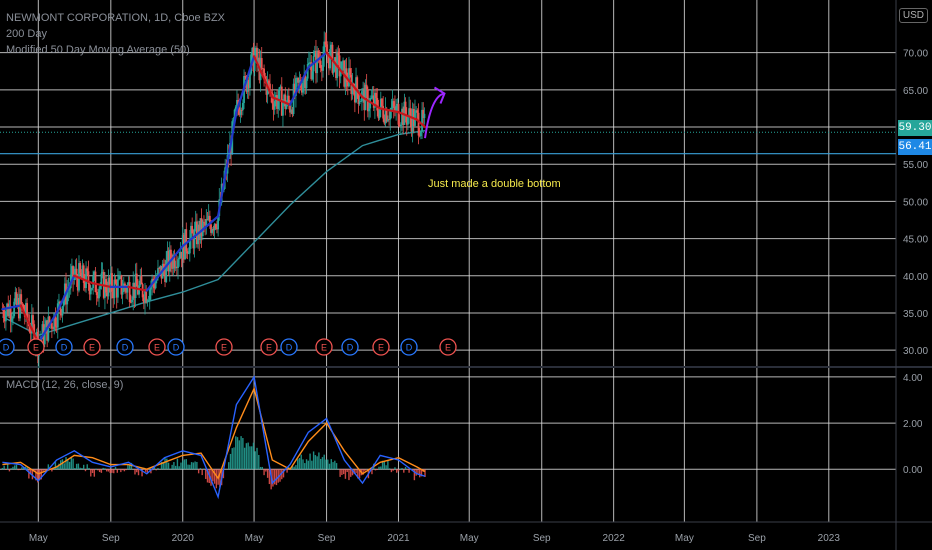  What do you see at coordinates (116, 18) in the screenshot?
I see `legend-symbol: NEWMONT CORPORATION, 1D, Cboe BZX` at bounding box center [116, 18].